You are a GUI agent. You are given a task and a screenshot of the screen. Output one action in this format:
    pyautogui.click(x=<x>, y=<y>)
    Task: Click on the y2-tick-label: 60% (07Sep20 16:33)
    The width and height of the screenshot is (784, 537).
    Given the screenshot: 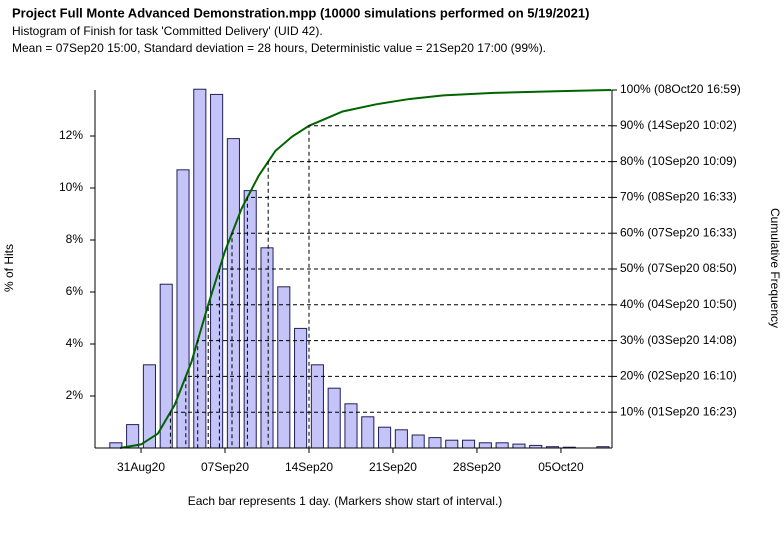 What is the action you would take?
    pyautogui.click(x=678, y=232)
    